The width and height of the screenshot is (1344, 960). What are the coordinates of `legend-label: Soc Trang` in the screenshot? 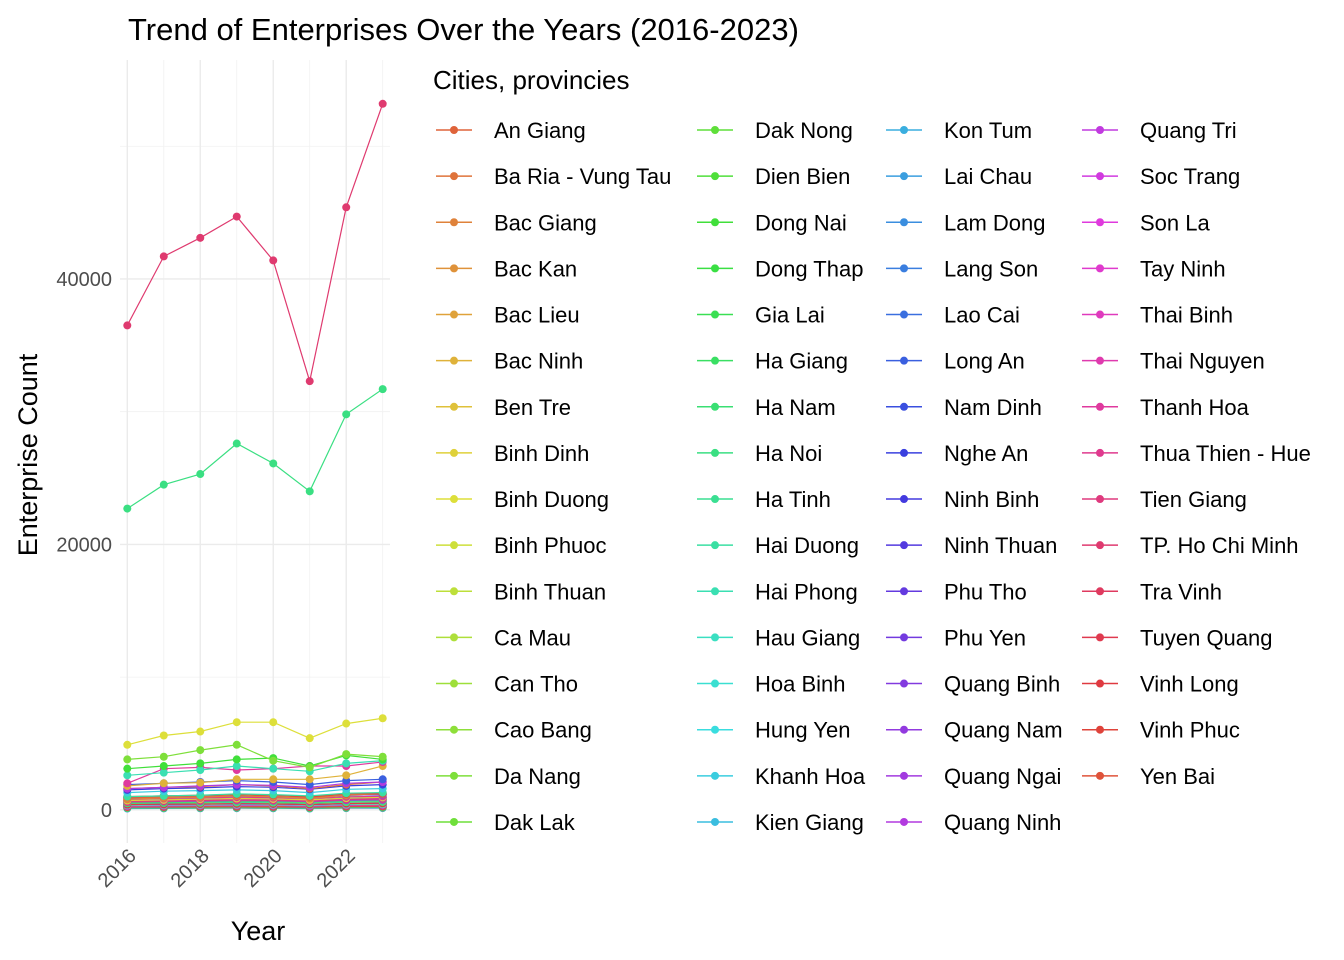 It's located at (1190, 176).